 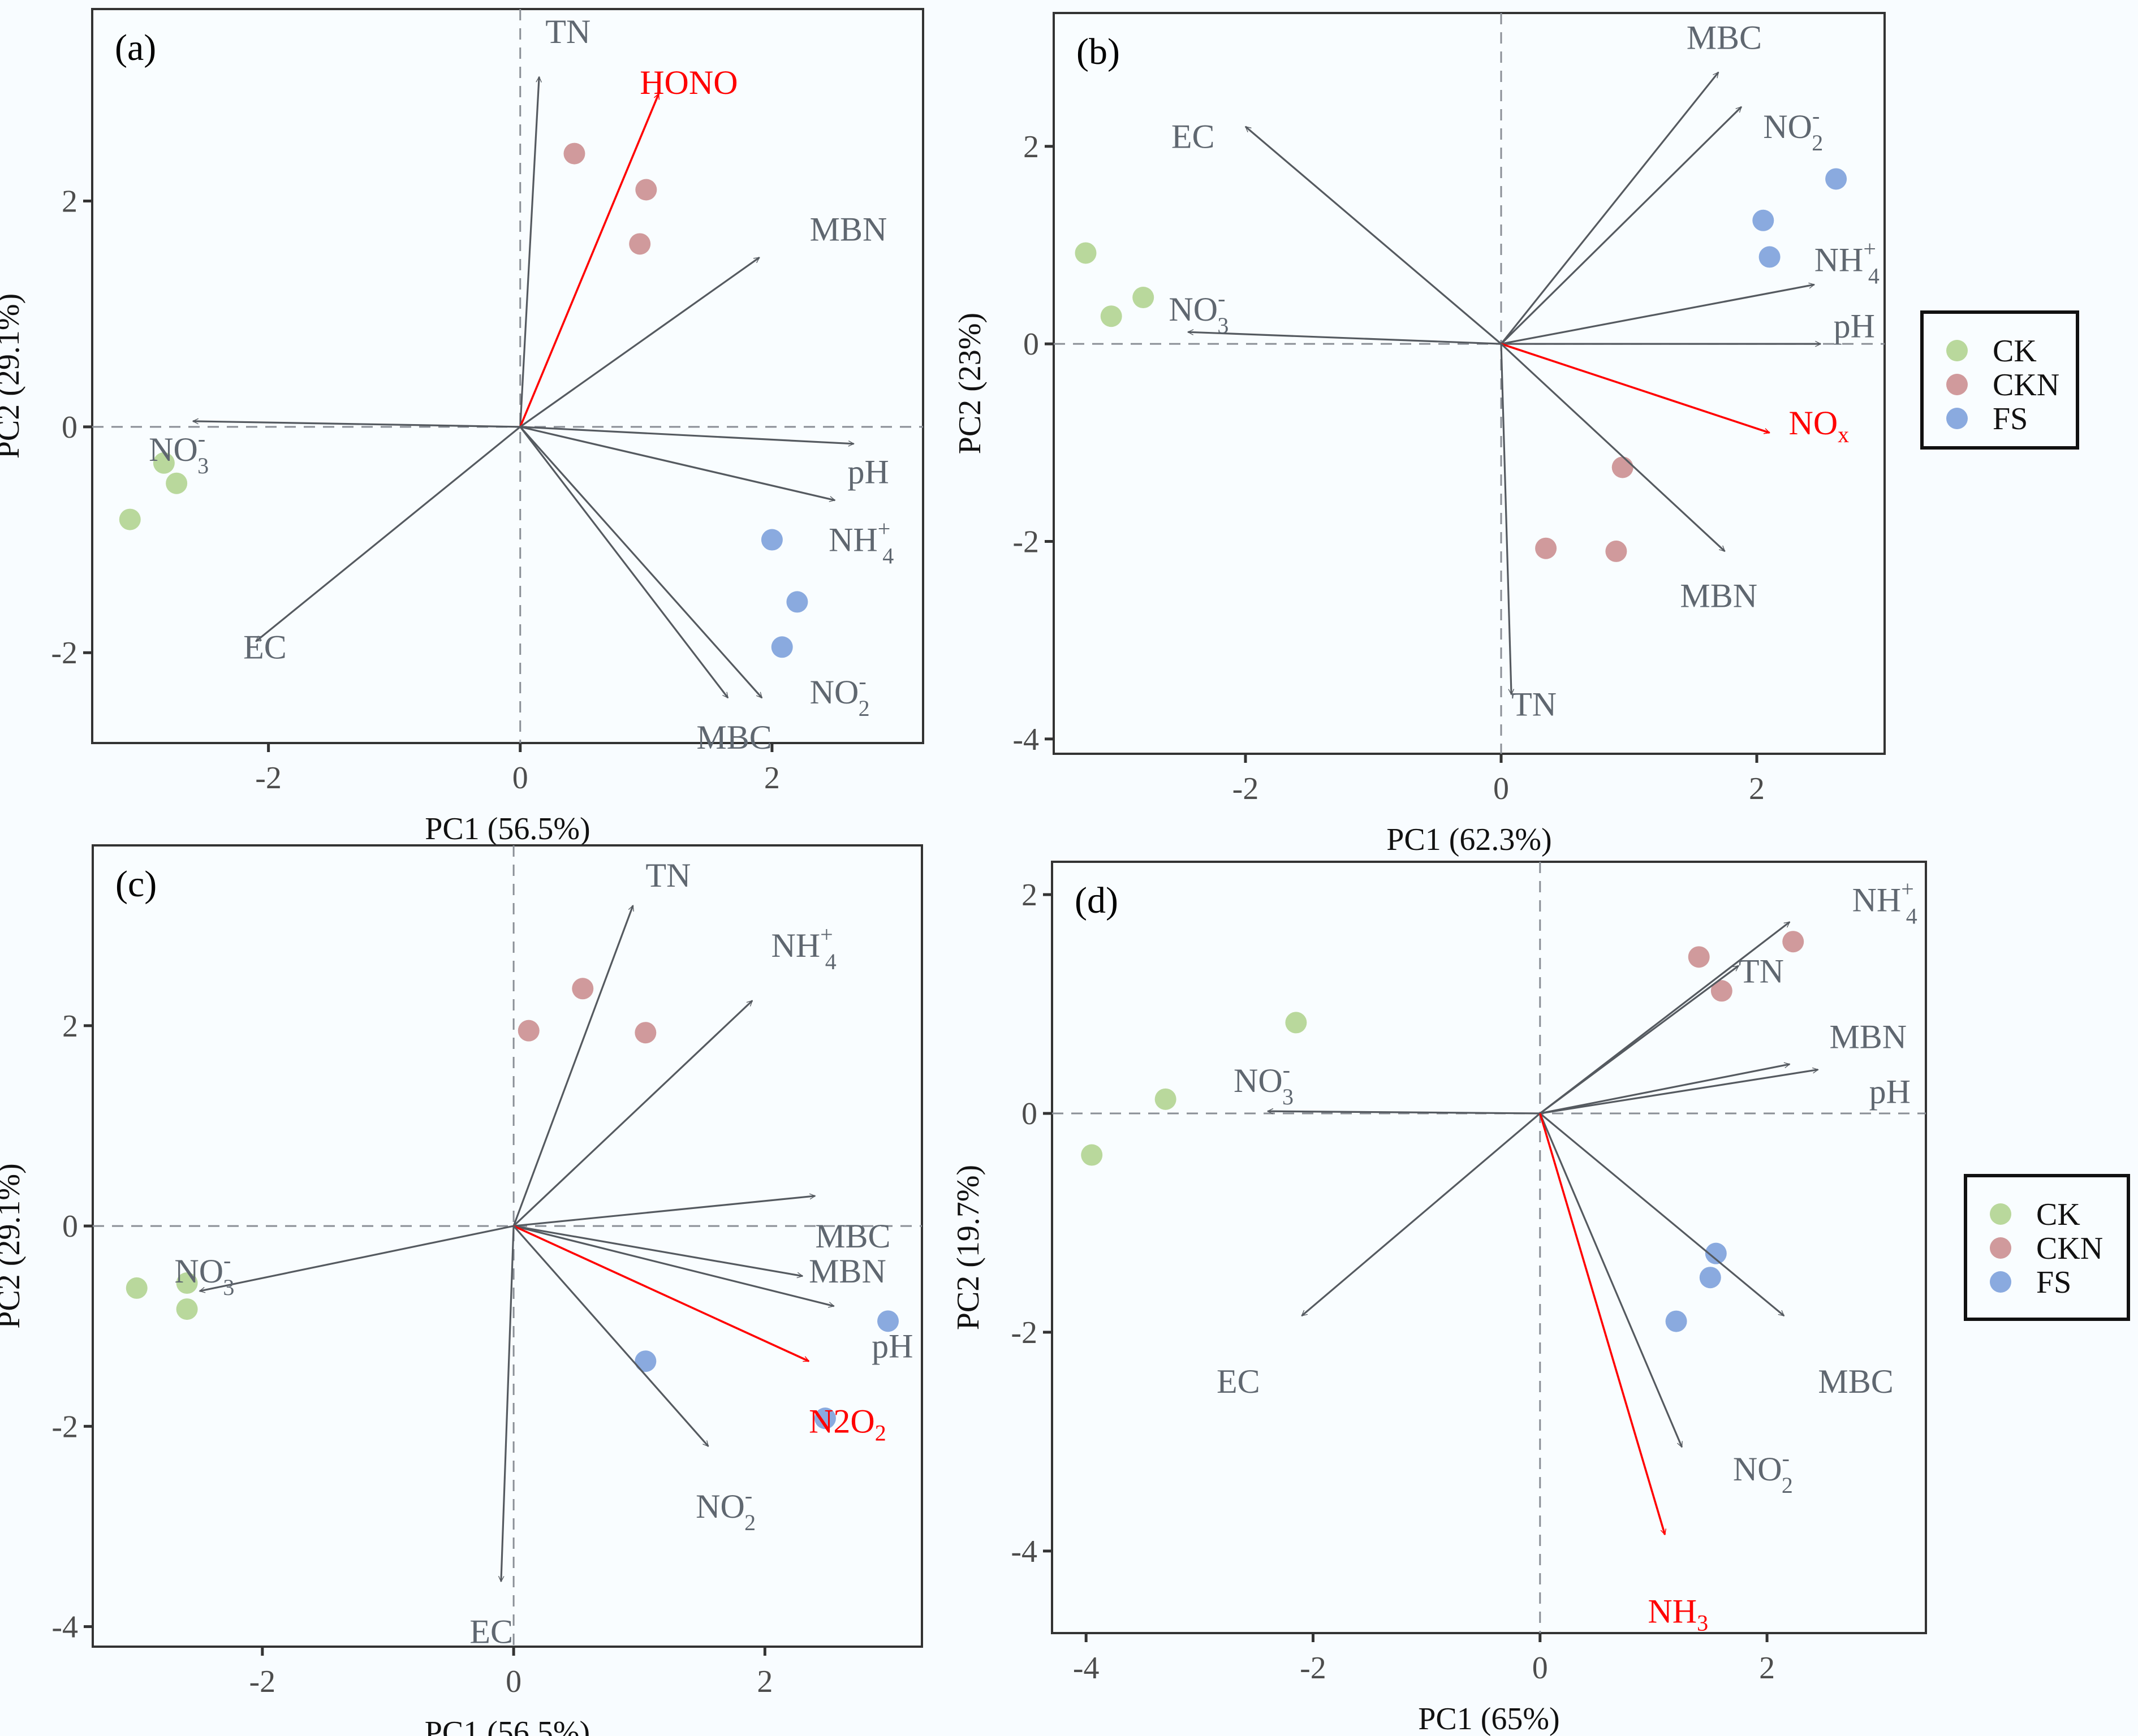 What do you see at coordinates (689, 82) in the screenshot?
I see `loading-label-hono: HONO` at bounding box center [689, 82].